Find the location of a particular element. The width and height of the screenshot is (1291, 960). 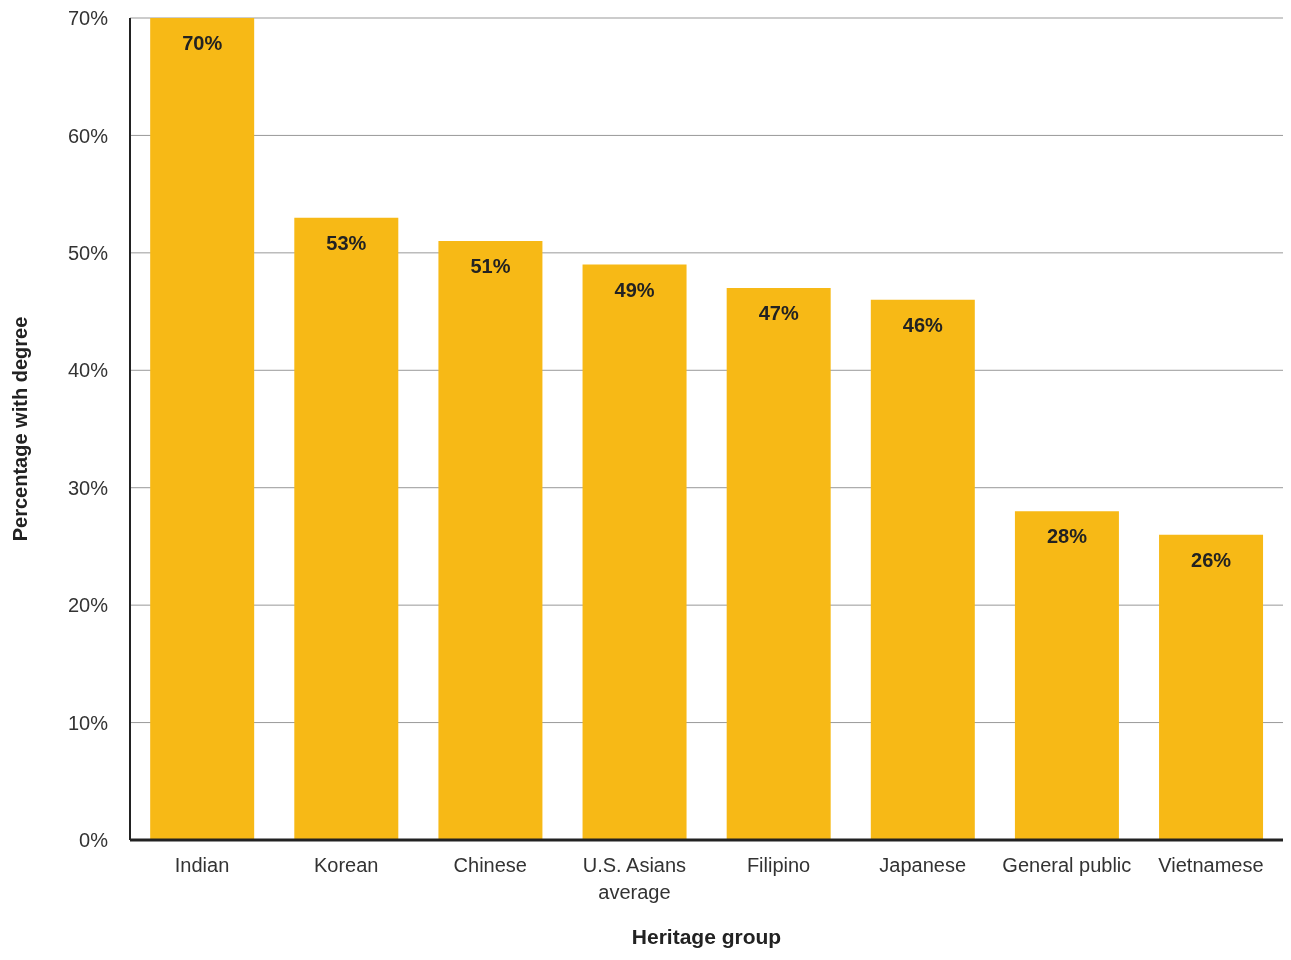

x-tick-label: Vietnamese is located at coordinates (1211, 865).